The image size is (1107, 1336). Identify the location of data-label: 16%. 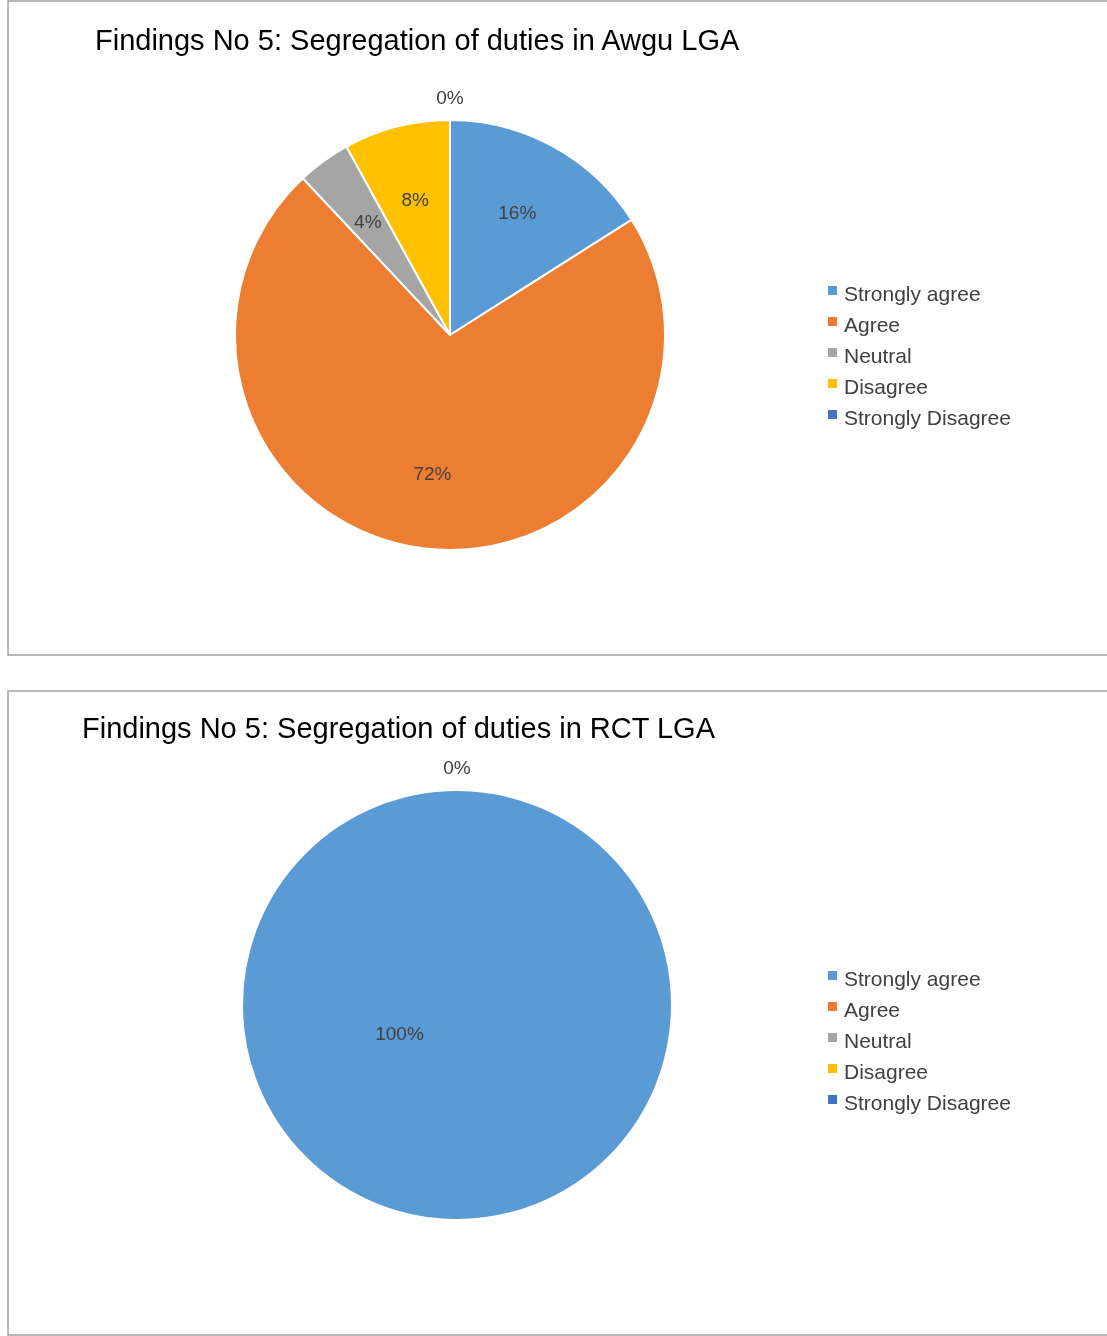
(517, 212).